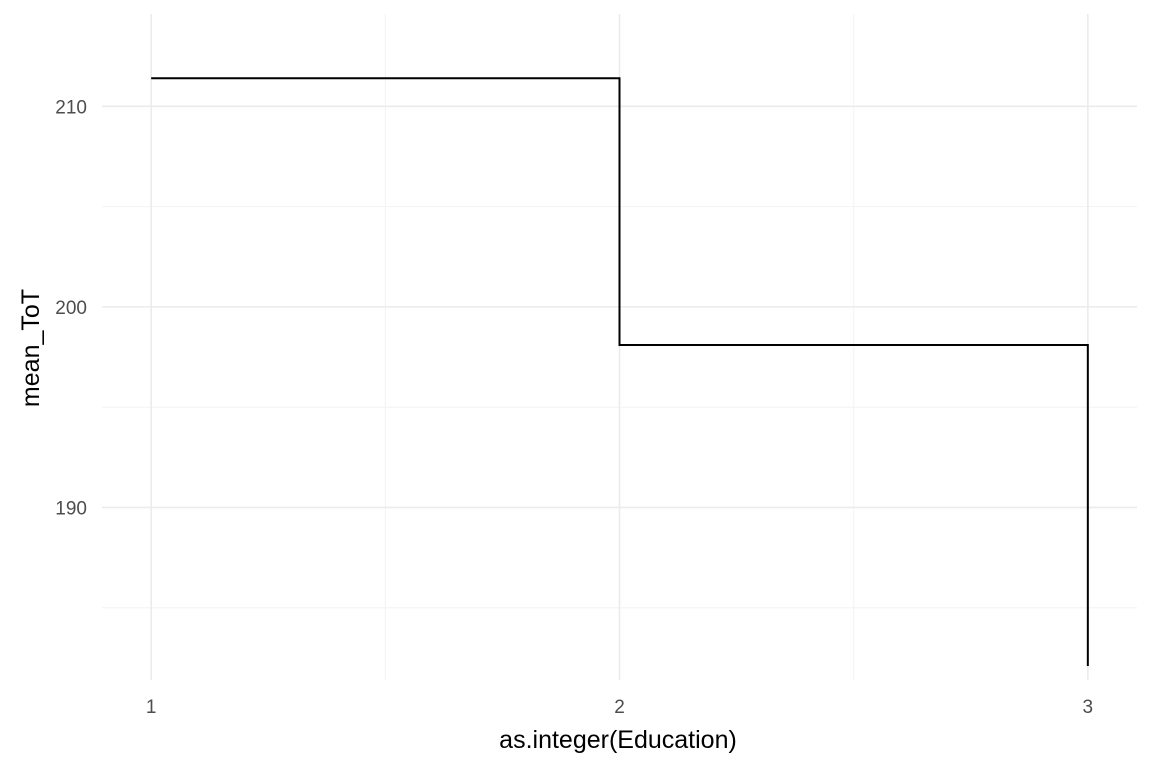  I want to click on y-axis-ticks: 190 200 210, so click(71, 308).